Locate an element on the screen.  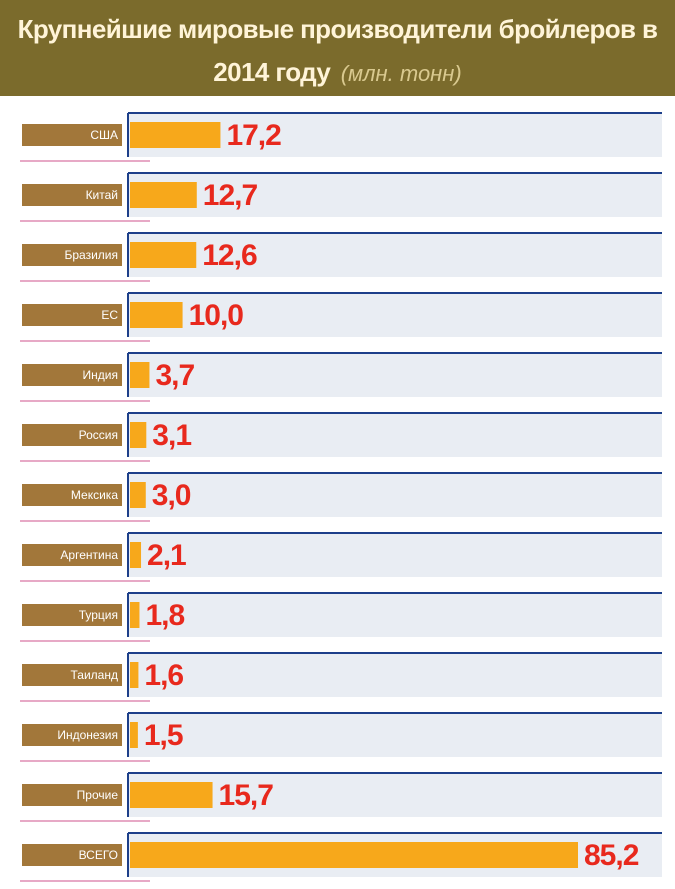
category-label: Индия is located at coordinates (100, 375).